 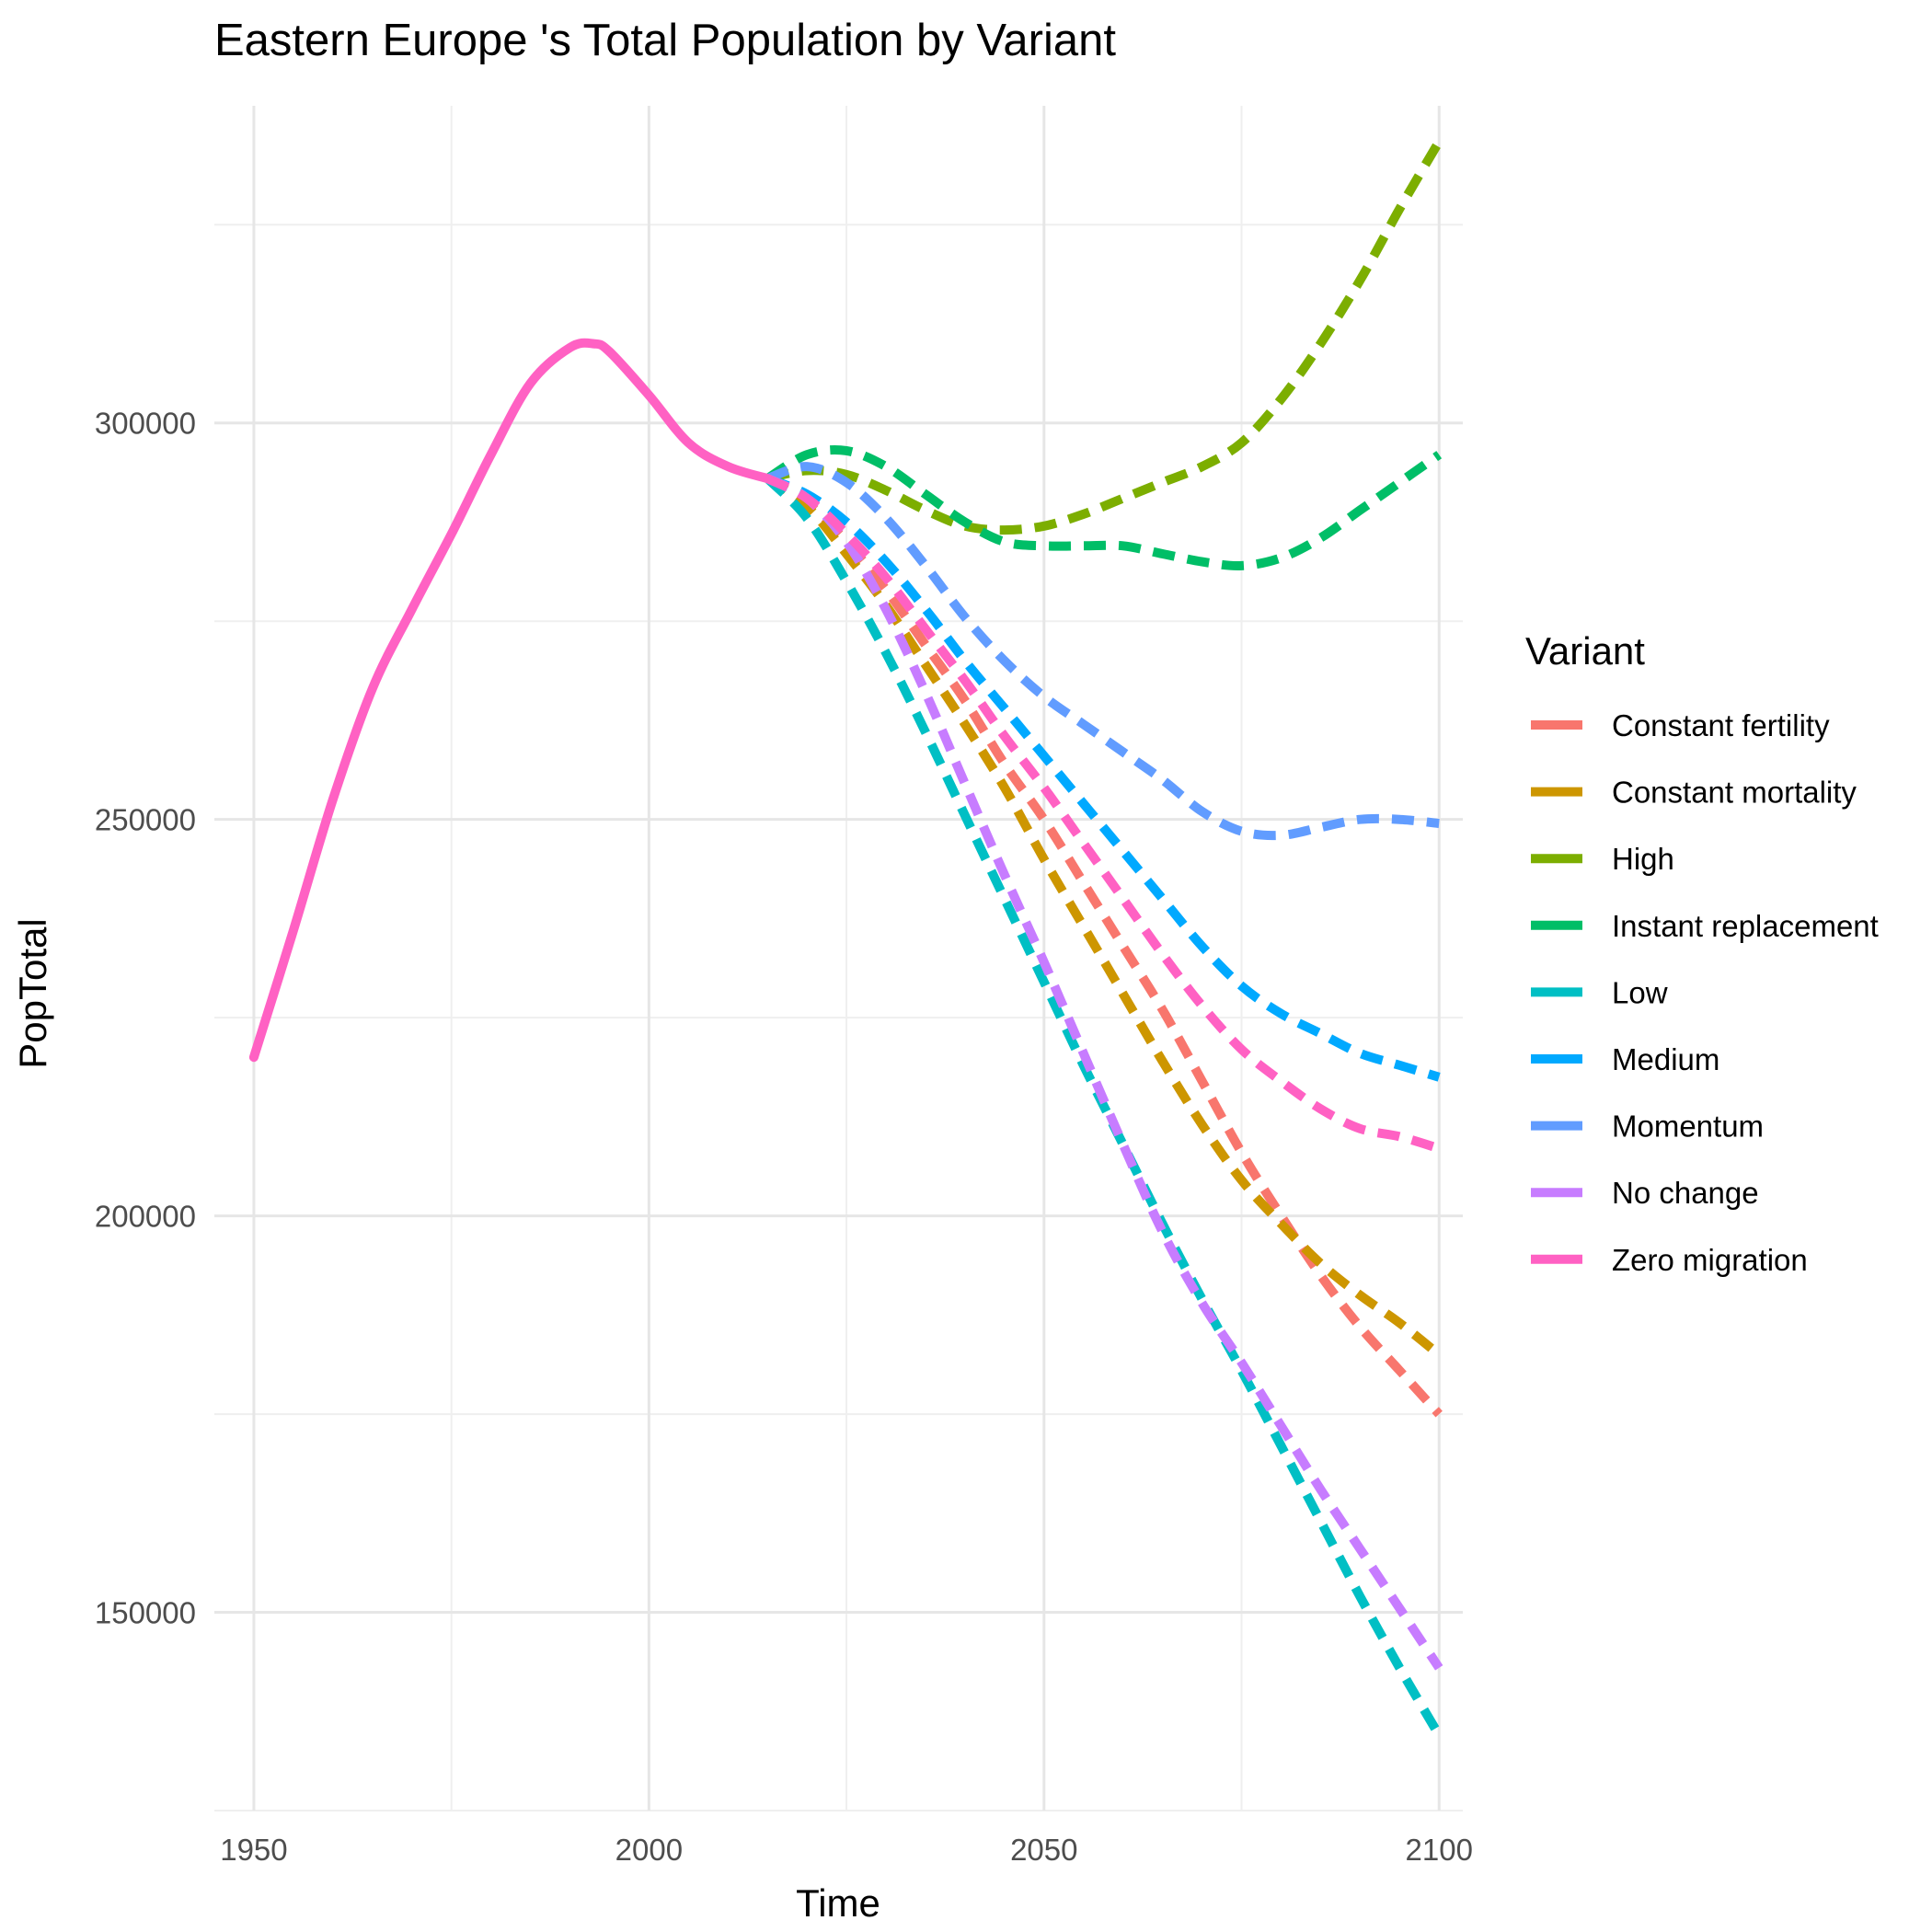 I want to click on legend-title: Variant, so click(x=1585, y=651).